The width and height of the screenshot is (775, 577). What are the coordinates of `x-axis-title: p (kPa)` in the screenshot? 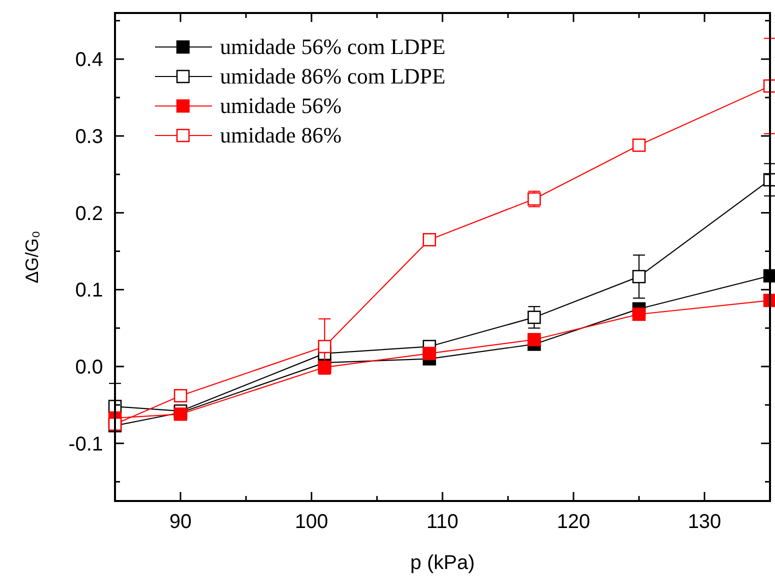 It's located at (442, 563).